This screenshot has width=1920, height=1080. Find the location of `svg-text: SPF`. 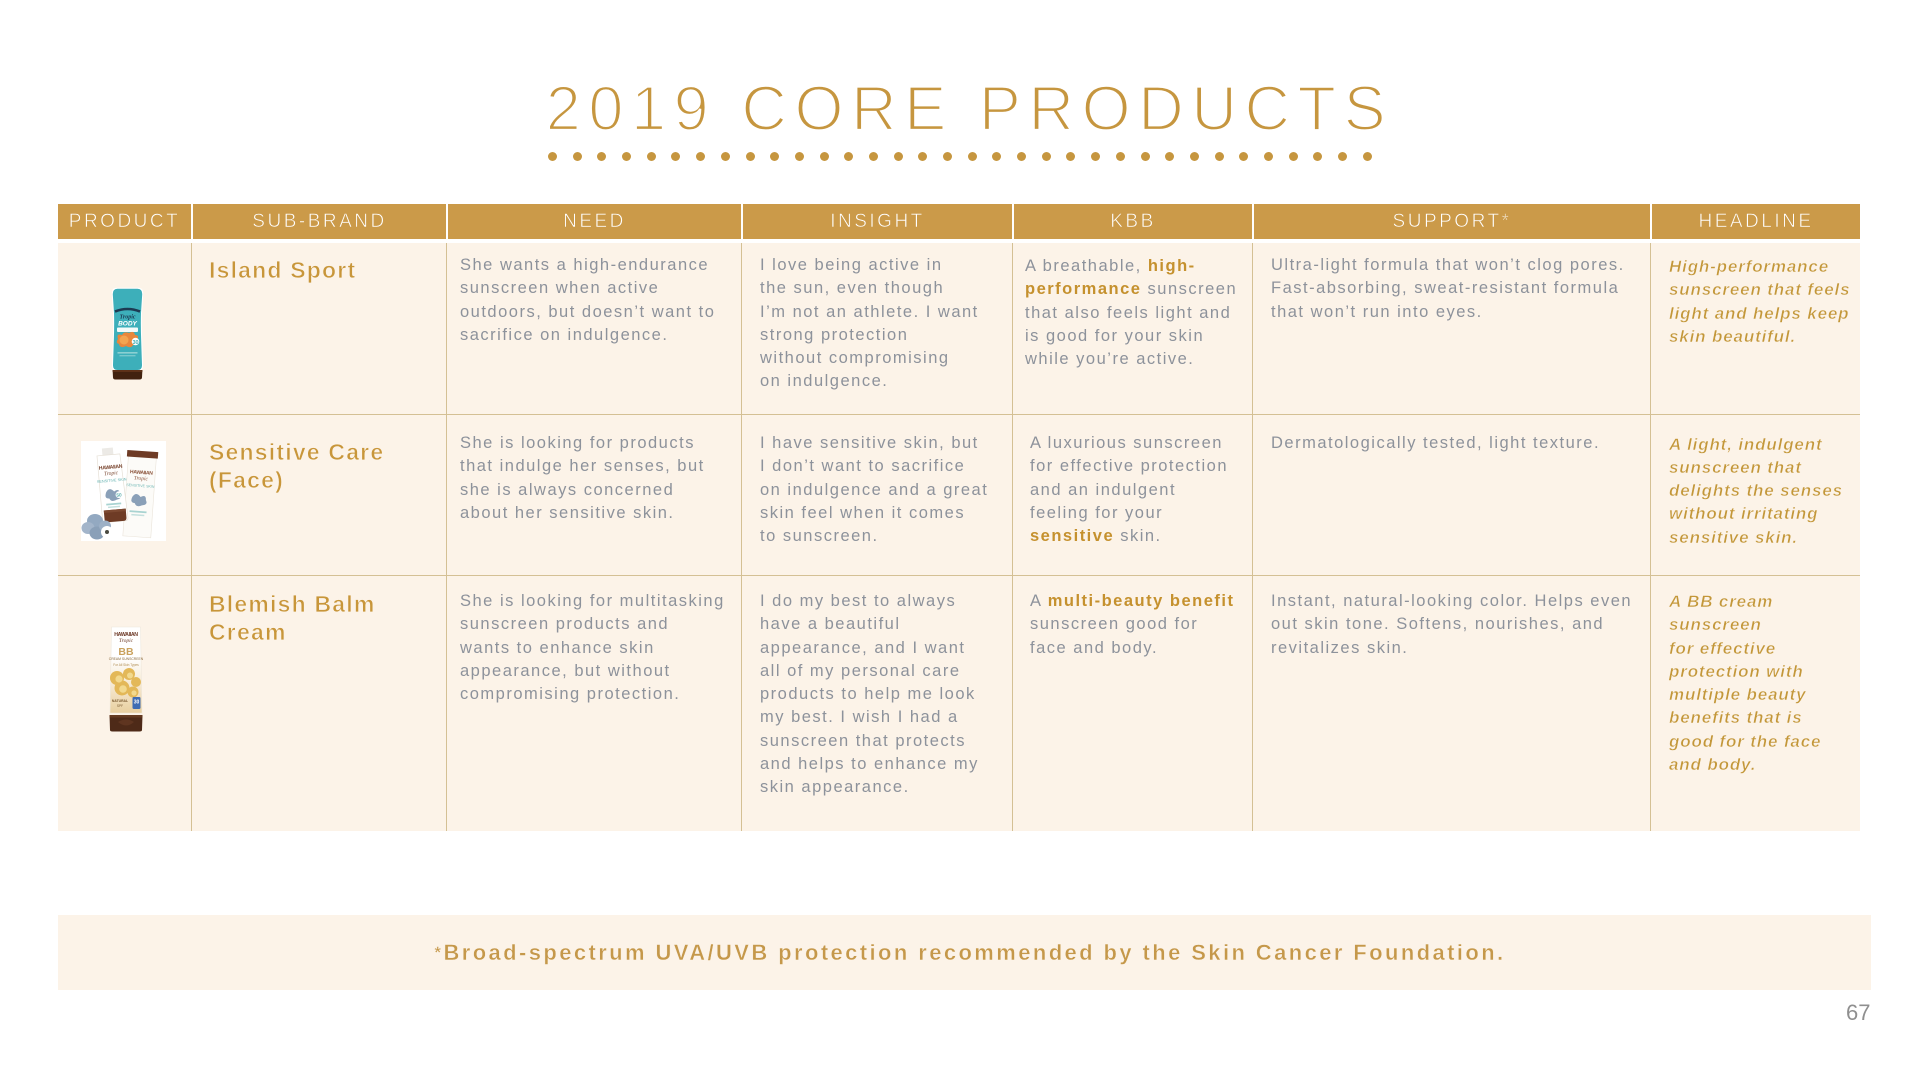

svg-text: SPF is located at coordinates (120, 706).